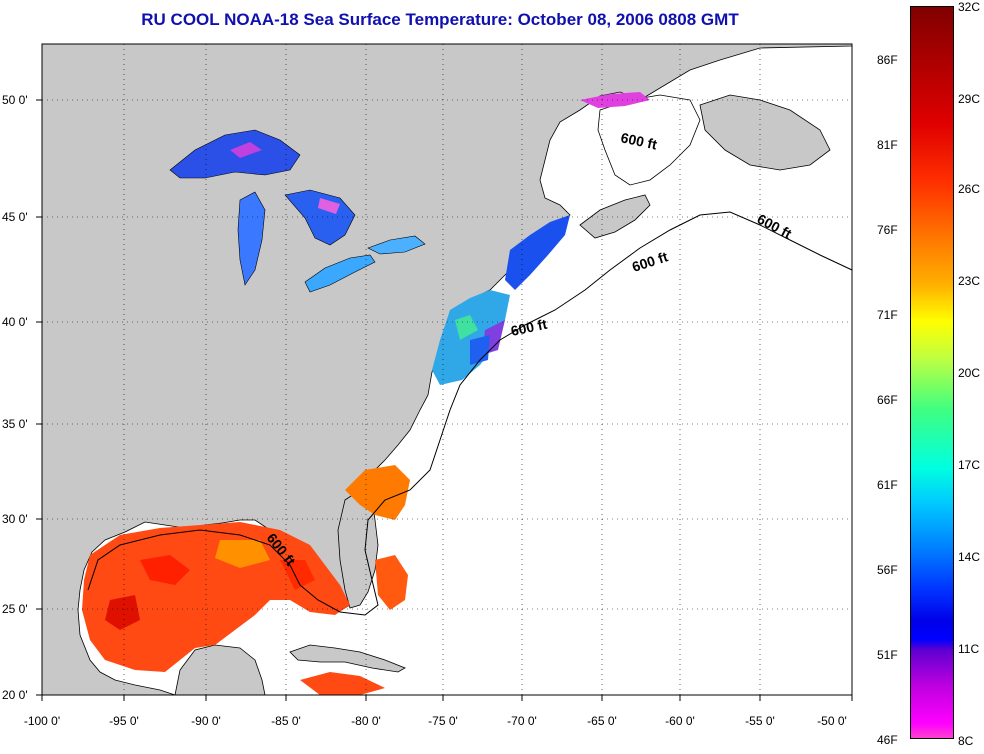 Image resolution: width=984 pixels, height=754 pixels. What do you see at coordinates (391, 582) in the screenshot?
I see `sst-florida-east` at bounding box center [391, 582].